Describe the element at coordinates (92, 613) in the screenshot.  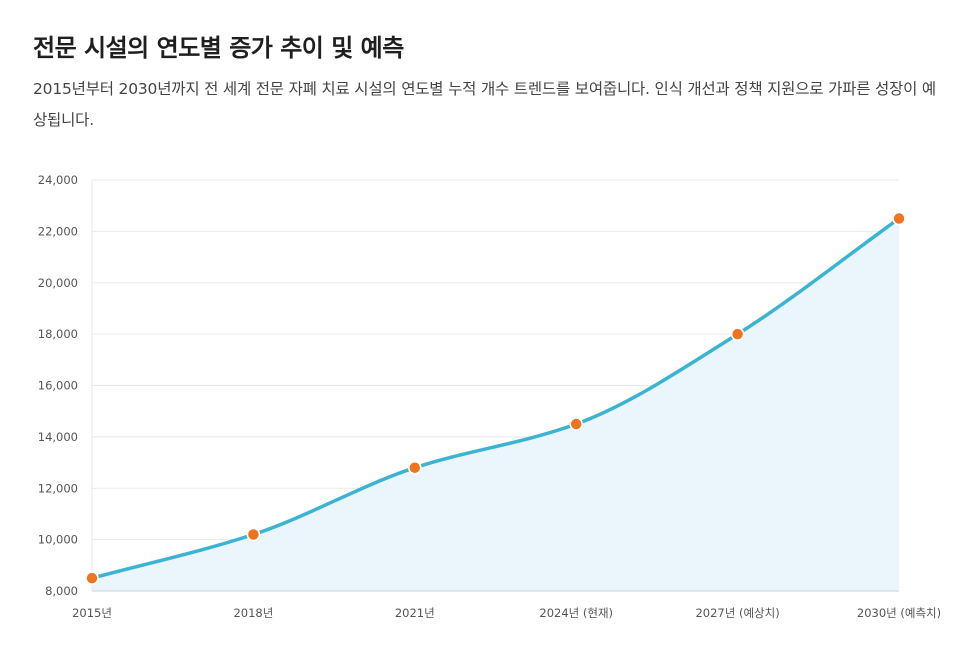
I see `x-tick-label: 2015년` at that location.